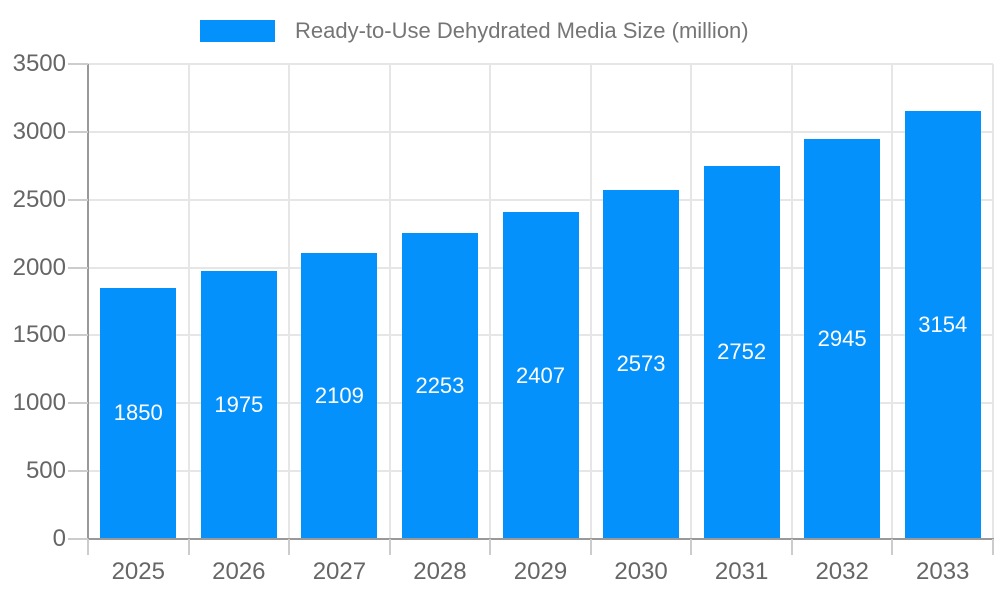 The height and width of the screenshot is (600, 1000). I want to click on y-axis-line, so click(88, 301).